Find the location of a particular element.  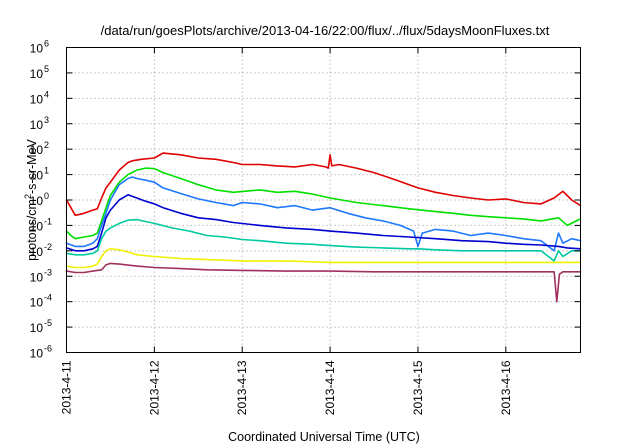

y-axis-label: protons/cm2-s-sr-MeV is located at coordinates (31, 199).